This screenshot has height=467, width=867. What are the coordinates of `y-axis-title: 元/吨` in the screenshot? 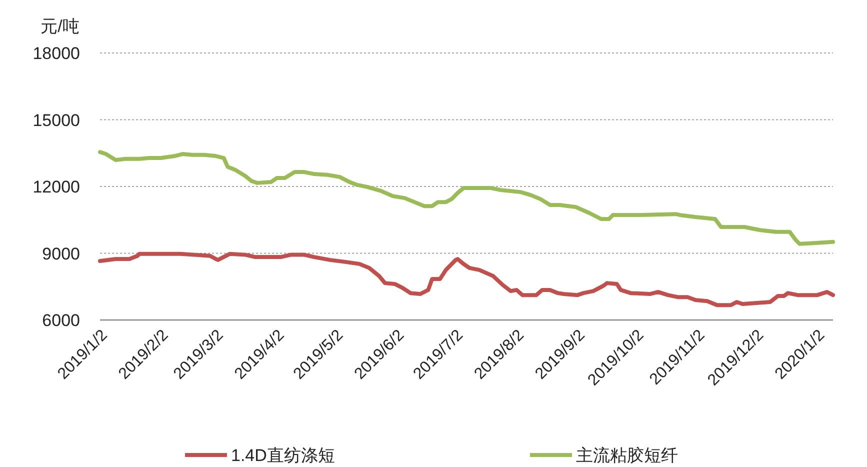 It's located at (60, 26).